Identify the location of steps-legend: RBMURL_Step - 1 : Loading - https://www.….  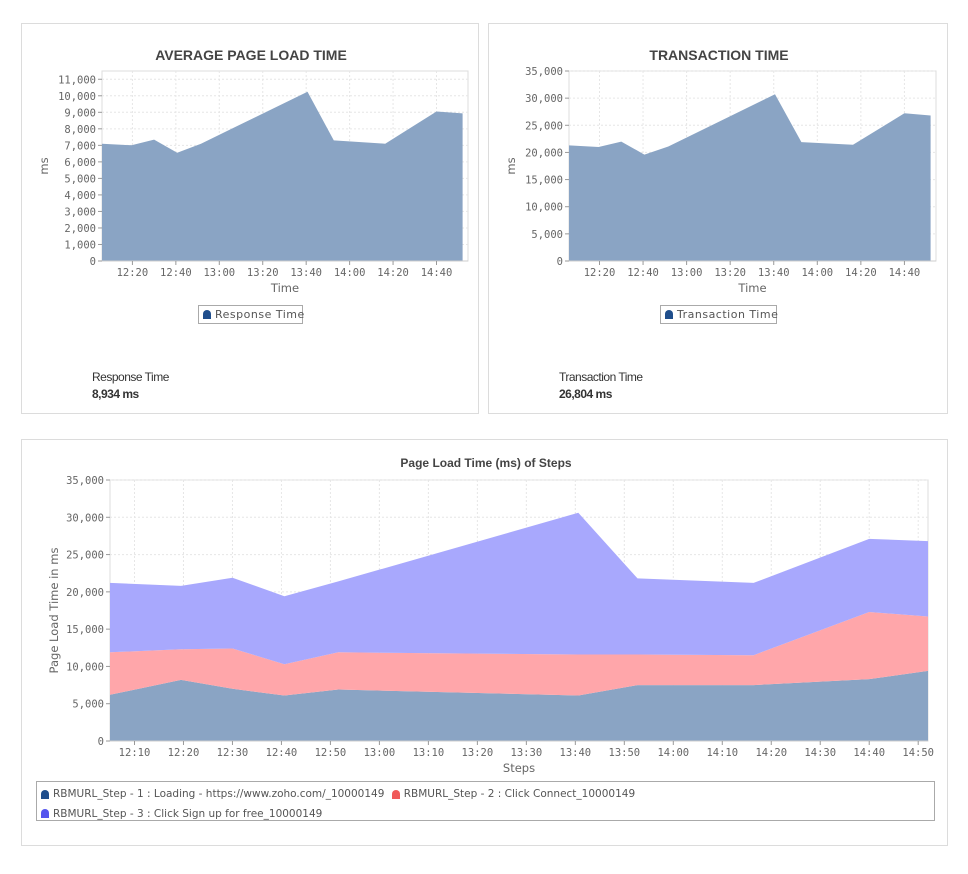
(485, 801).